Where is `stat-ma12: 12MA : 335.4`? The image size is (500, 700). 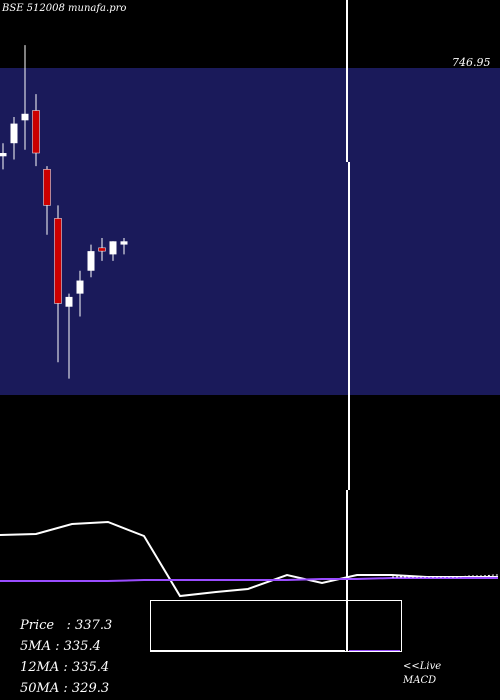
stat-ma12: 12MA : 335.4 is located at coordinates (65, 667).